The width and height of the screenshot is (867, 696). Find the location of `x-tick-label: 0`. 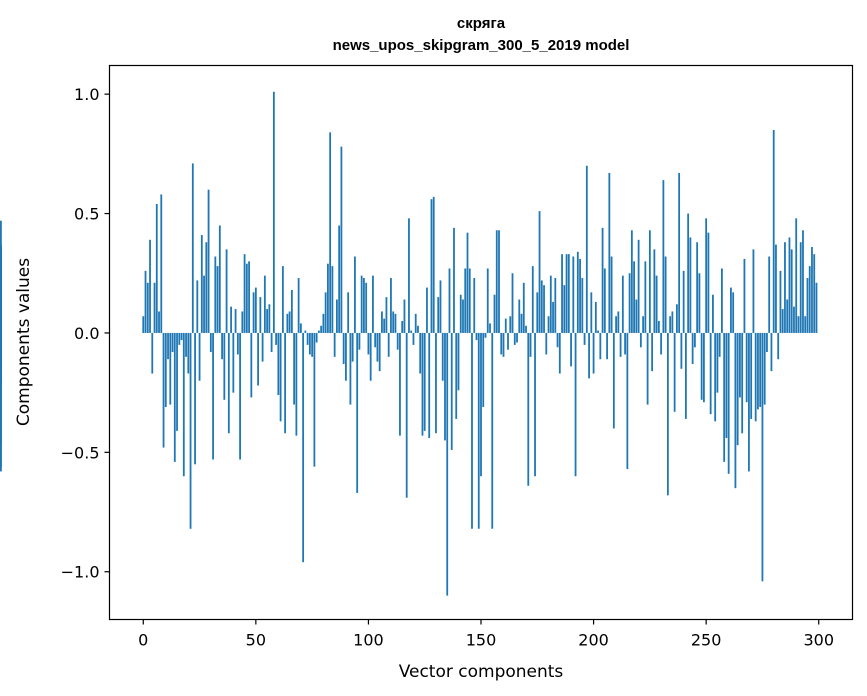

x-tick-label: 0 is located at coordinates (143, 640).